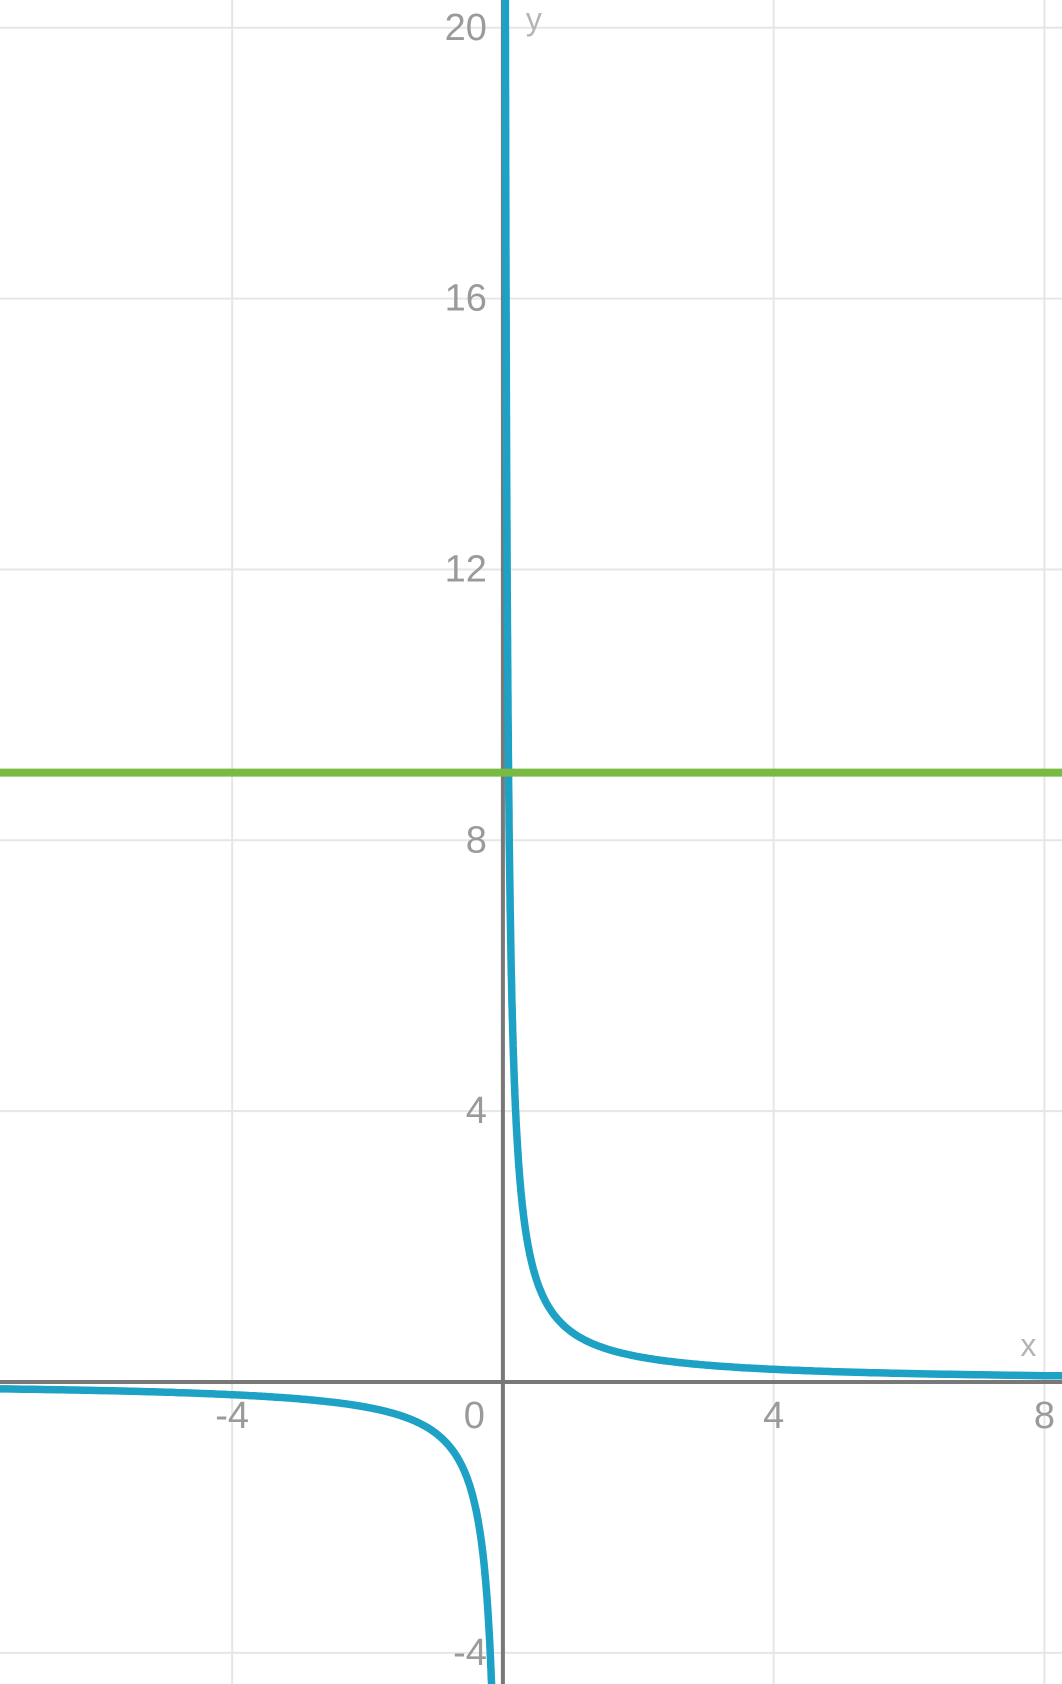  I want to click on y-tick-label-20: 20, so click(466, 28).